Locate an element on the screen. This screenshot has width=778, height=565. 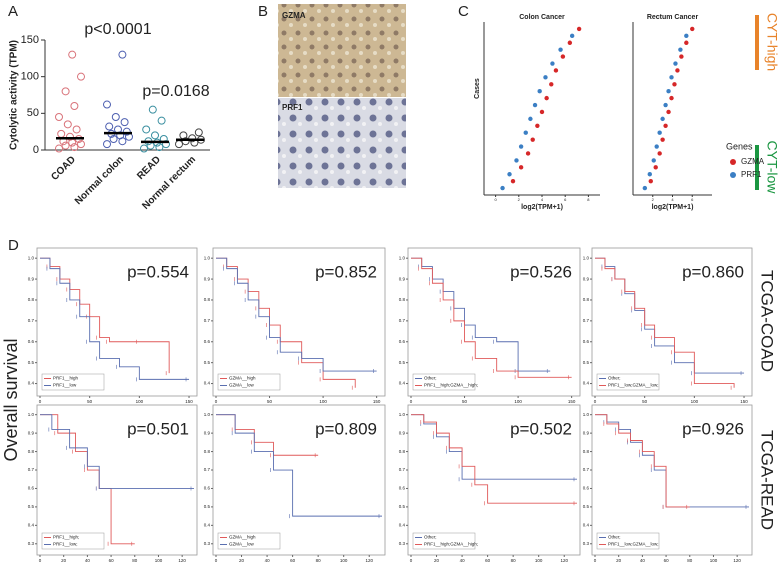
x-tick-label: 4 is located at coordinates (542, 199).